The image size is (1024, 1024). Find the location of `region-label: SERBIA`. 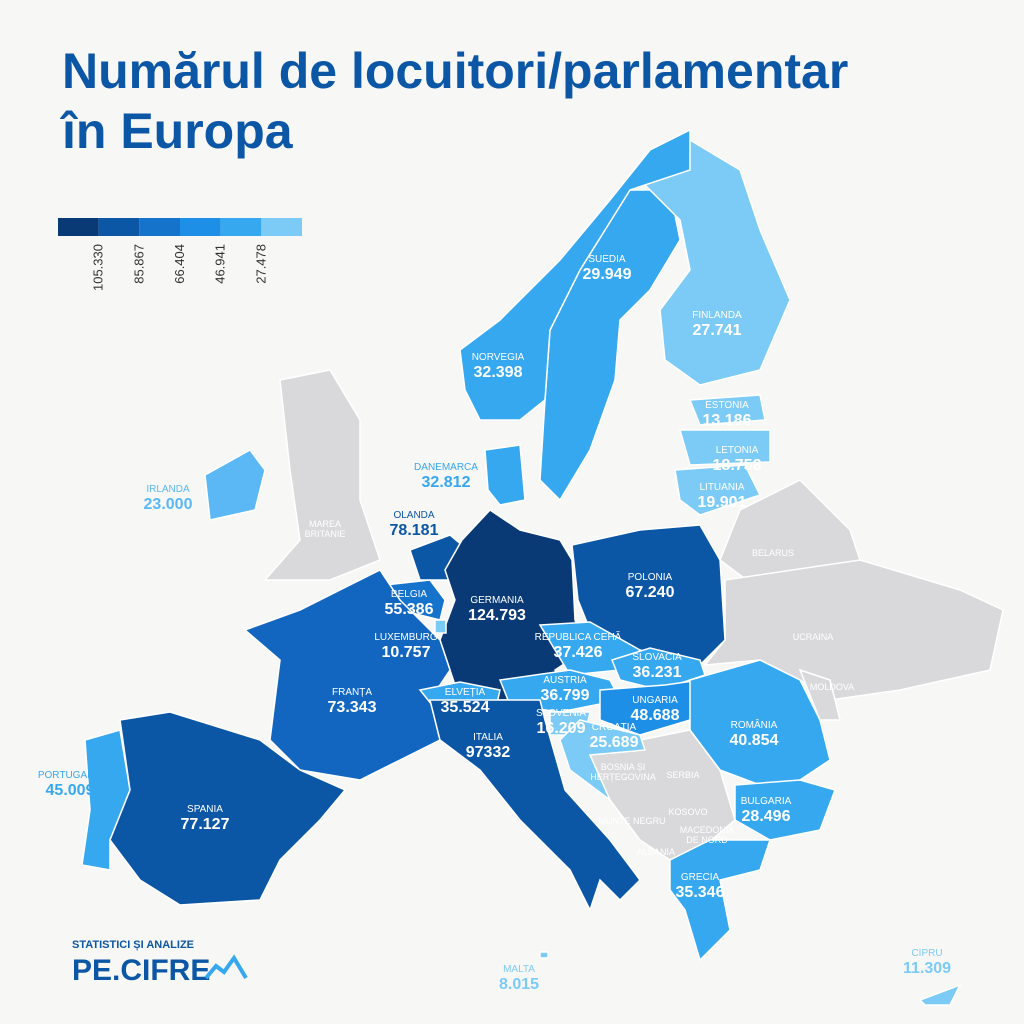

region-label: SERBIA is located at coordinates (682, 775).